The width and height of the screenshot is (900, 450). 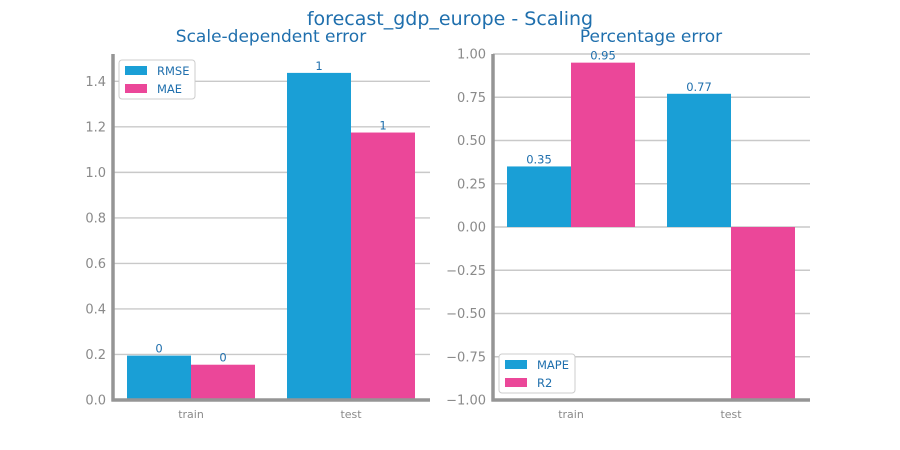 What do you see at coordinates (466, 357) in the screenshot?
I see `y-tick-label: −0.75` at bounding box center [466, 357].